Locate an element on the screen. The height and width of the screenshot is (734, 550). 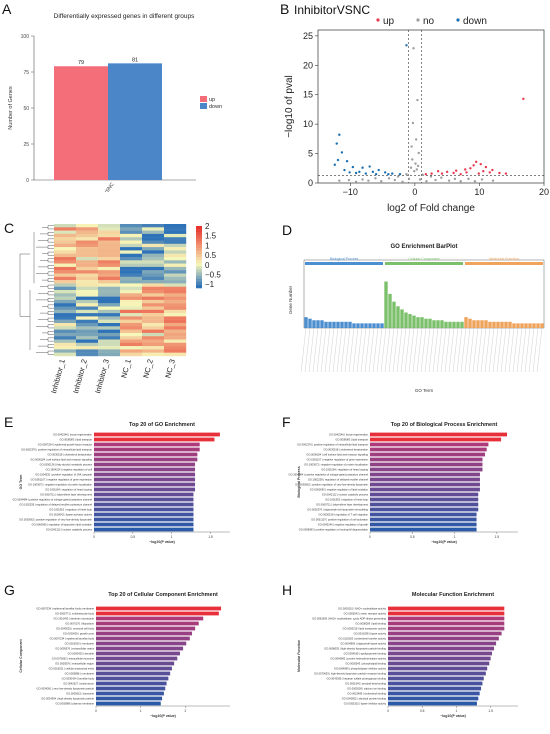
category-label: GO:0030426 | growth cone is located at coordinates (79, 634).